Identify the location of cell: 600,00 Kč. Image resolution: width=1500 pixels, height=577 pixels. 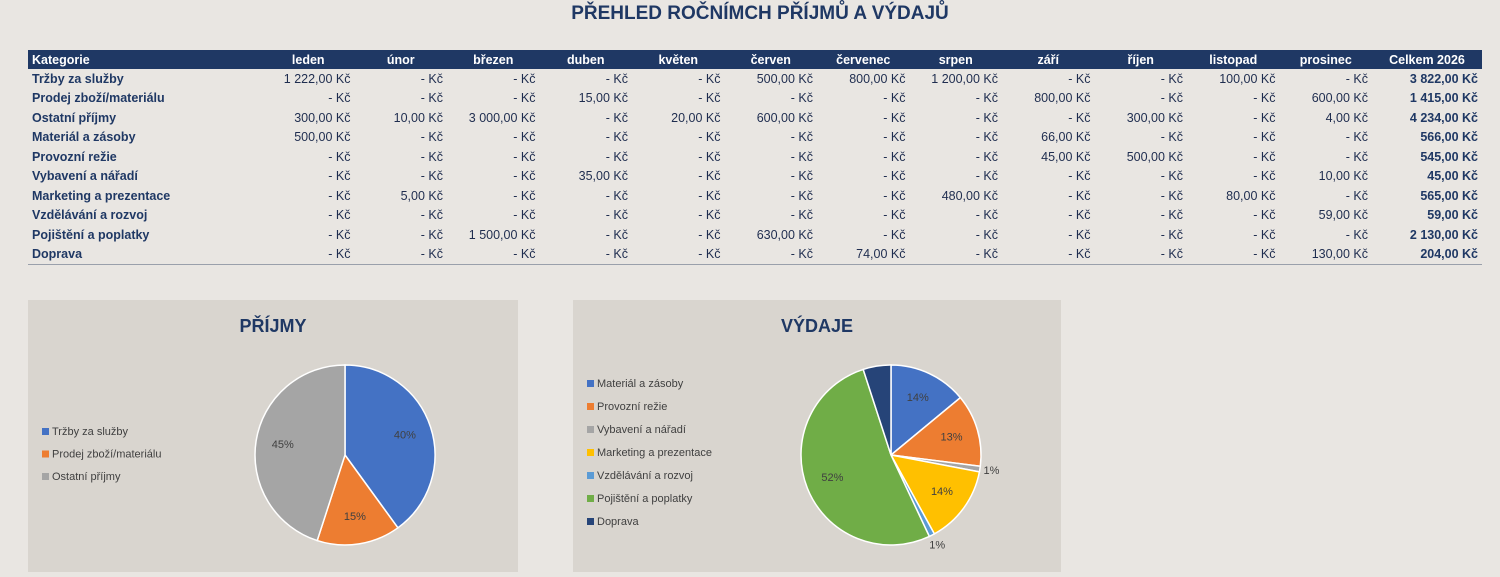
(1339, 98).